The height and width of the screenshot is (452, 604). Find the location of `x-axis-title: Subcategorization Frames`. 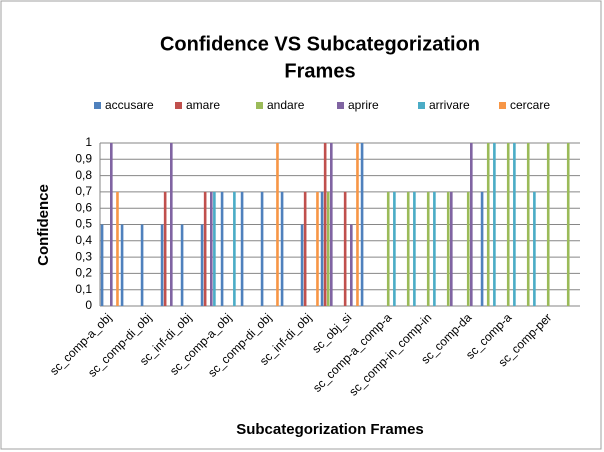

x-axis-title: Subcategorization Frames is located at coordinates (330, 429).